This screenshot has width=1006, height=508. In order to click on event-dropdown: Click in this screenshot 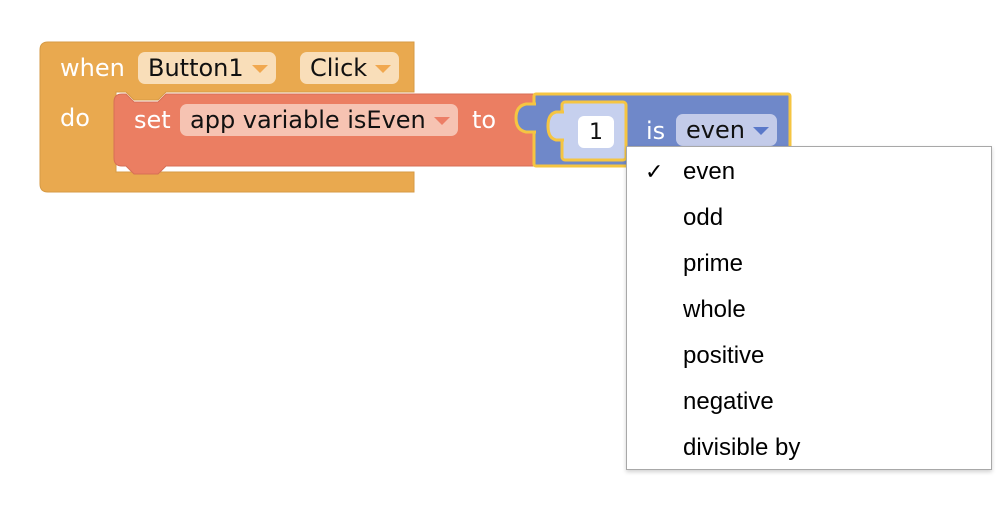, I will do `click(350, 68)`.